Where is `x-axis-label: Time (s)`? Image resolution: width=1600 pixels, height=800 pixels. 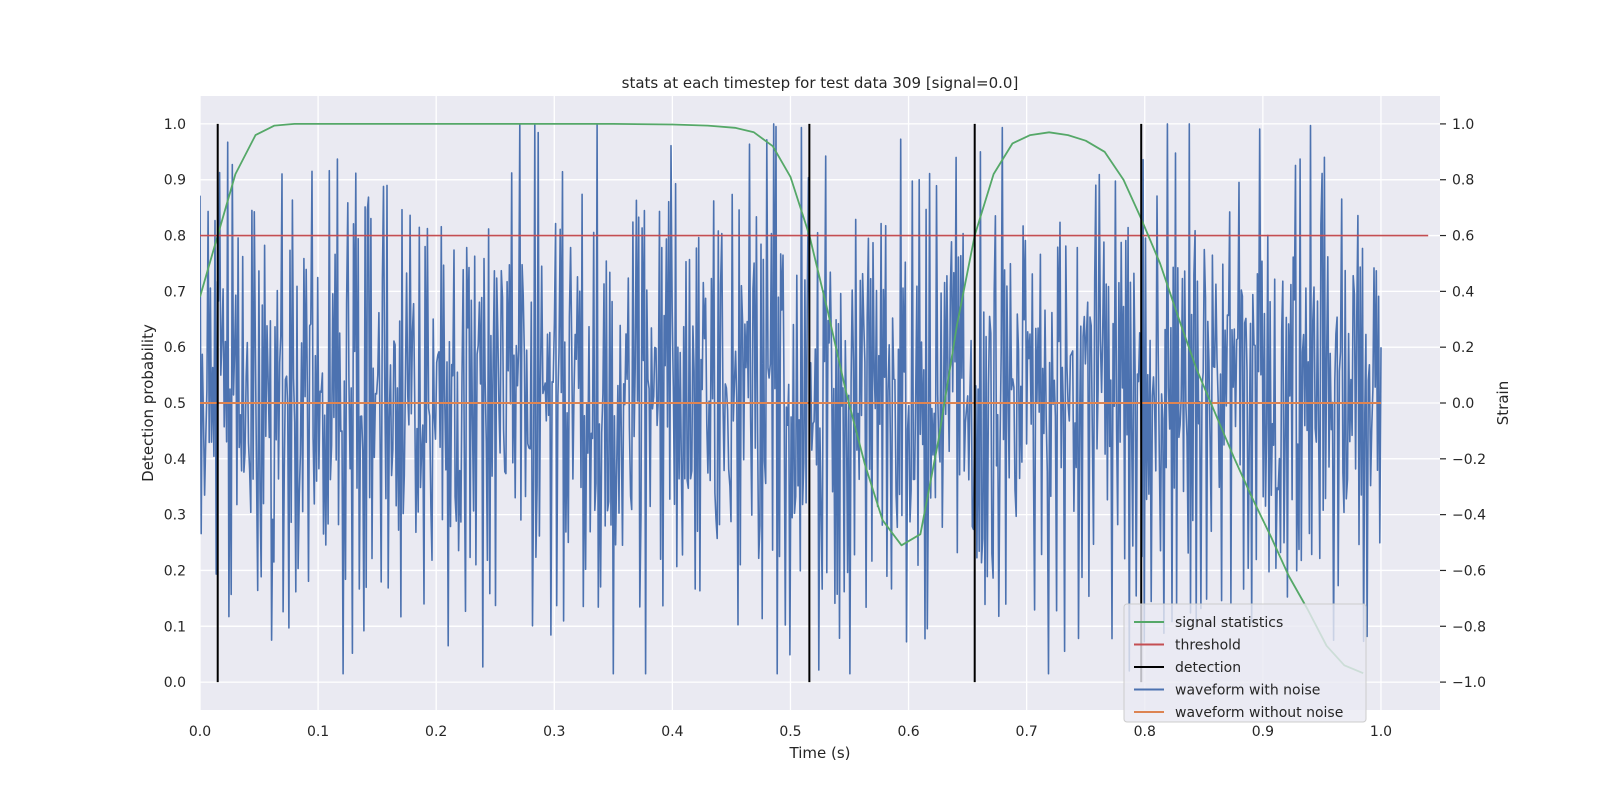
x-axis-label: Time (s) is located at coordinates (820, 753).